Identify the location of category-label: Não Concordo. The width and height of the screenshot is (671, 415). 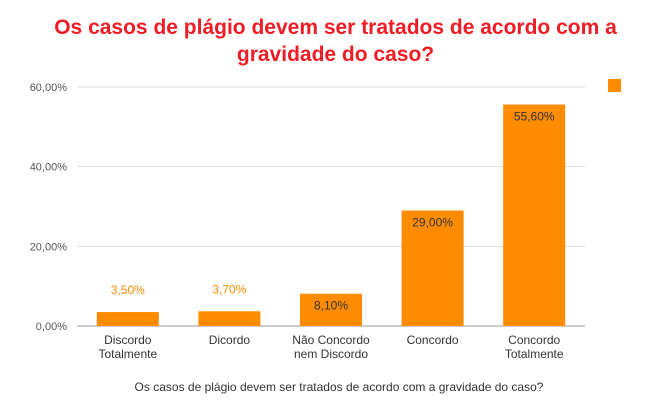
(331, 340).